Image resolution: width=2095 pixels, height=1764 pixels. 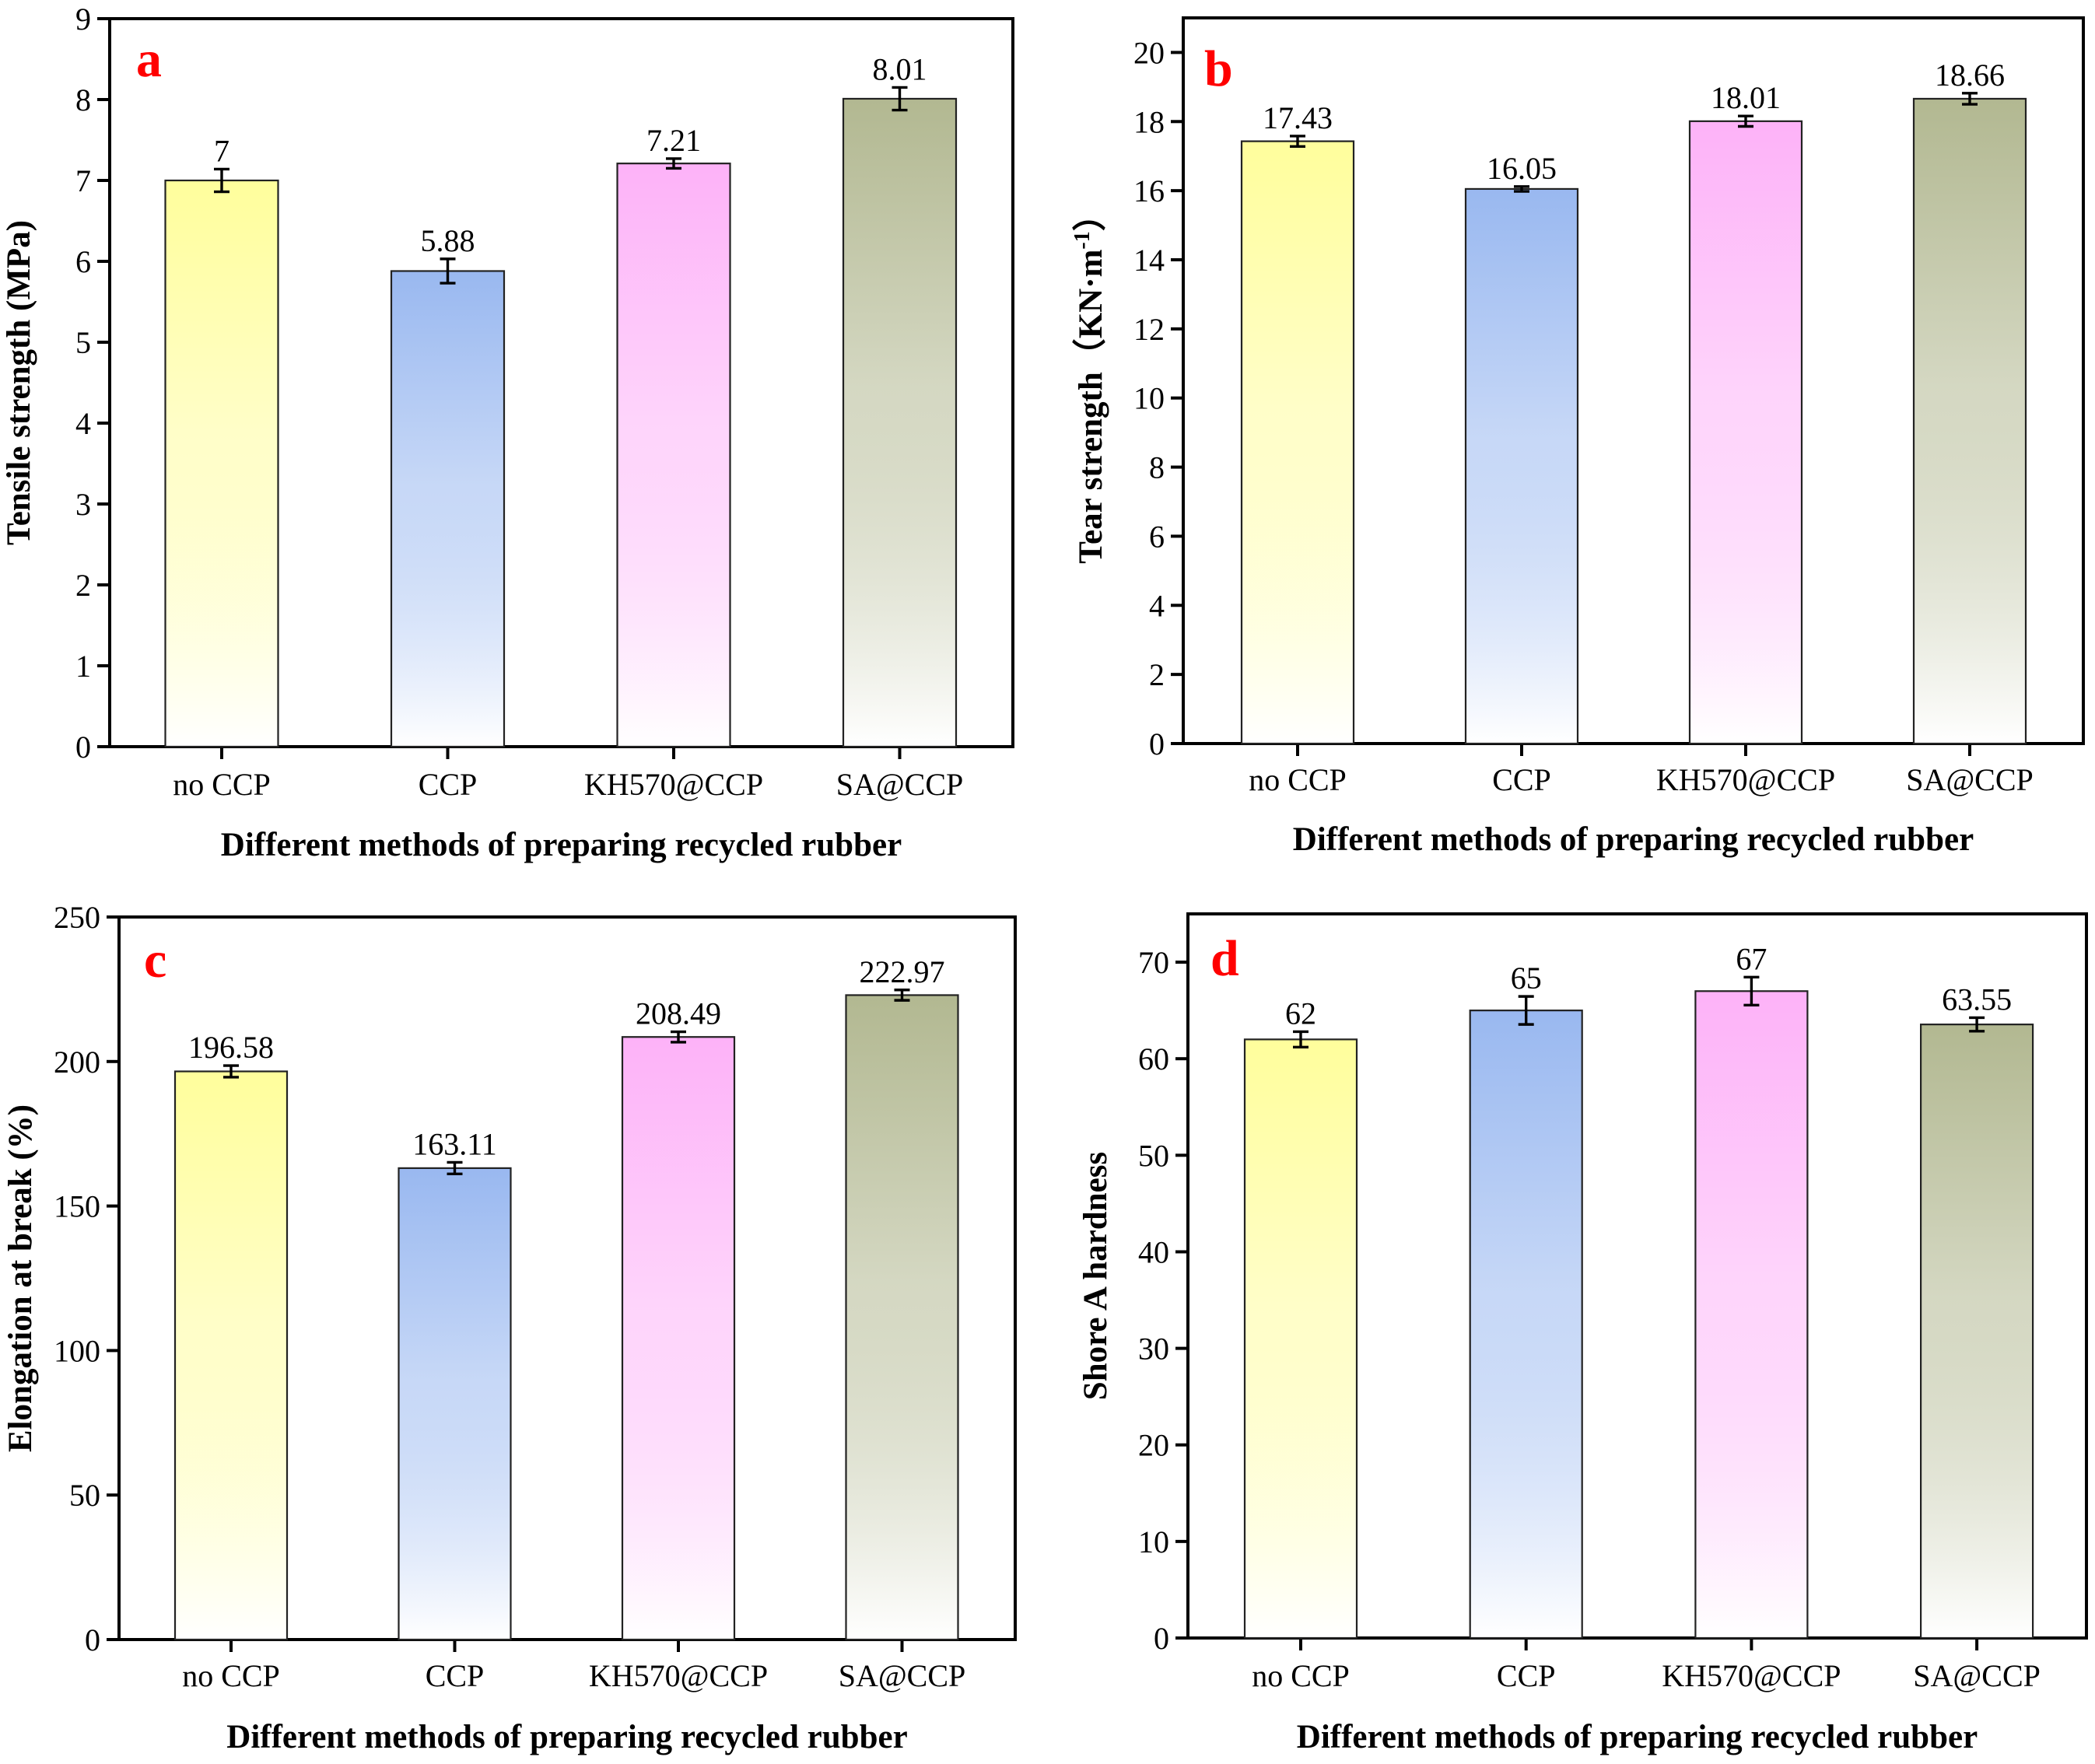 What do you see at coordinates (1522, 169) in the screenshot?
I see `value-label-ccp: 16.05` at bounding box center [1522, 169].